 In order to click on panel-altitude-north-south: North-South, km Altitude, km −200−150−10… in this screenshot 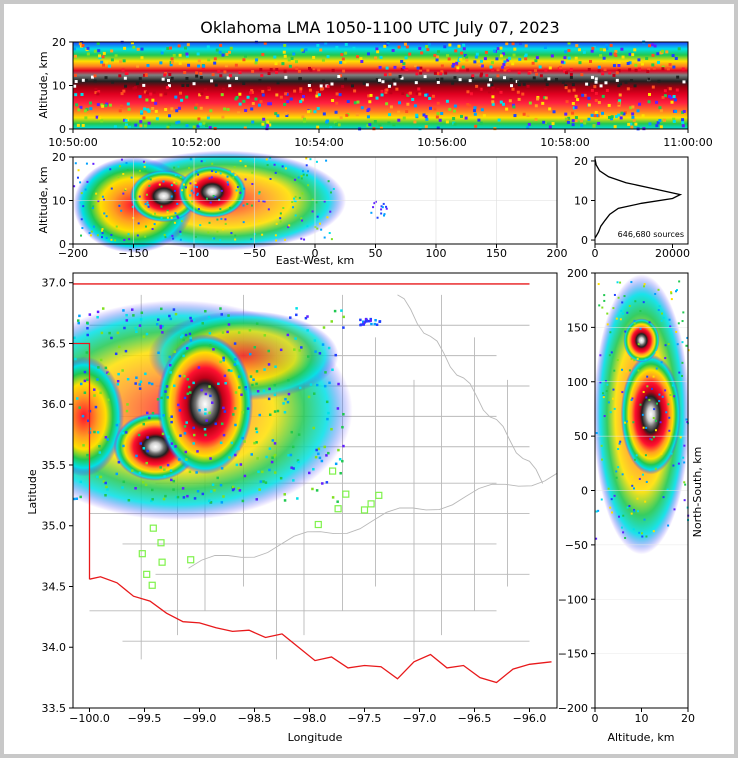, I will do `click(631, 505)`.